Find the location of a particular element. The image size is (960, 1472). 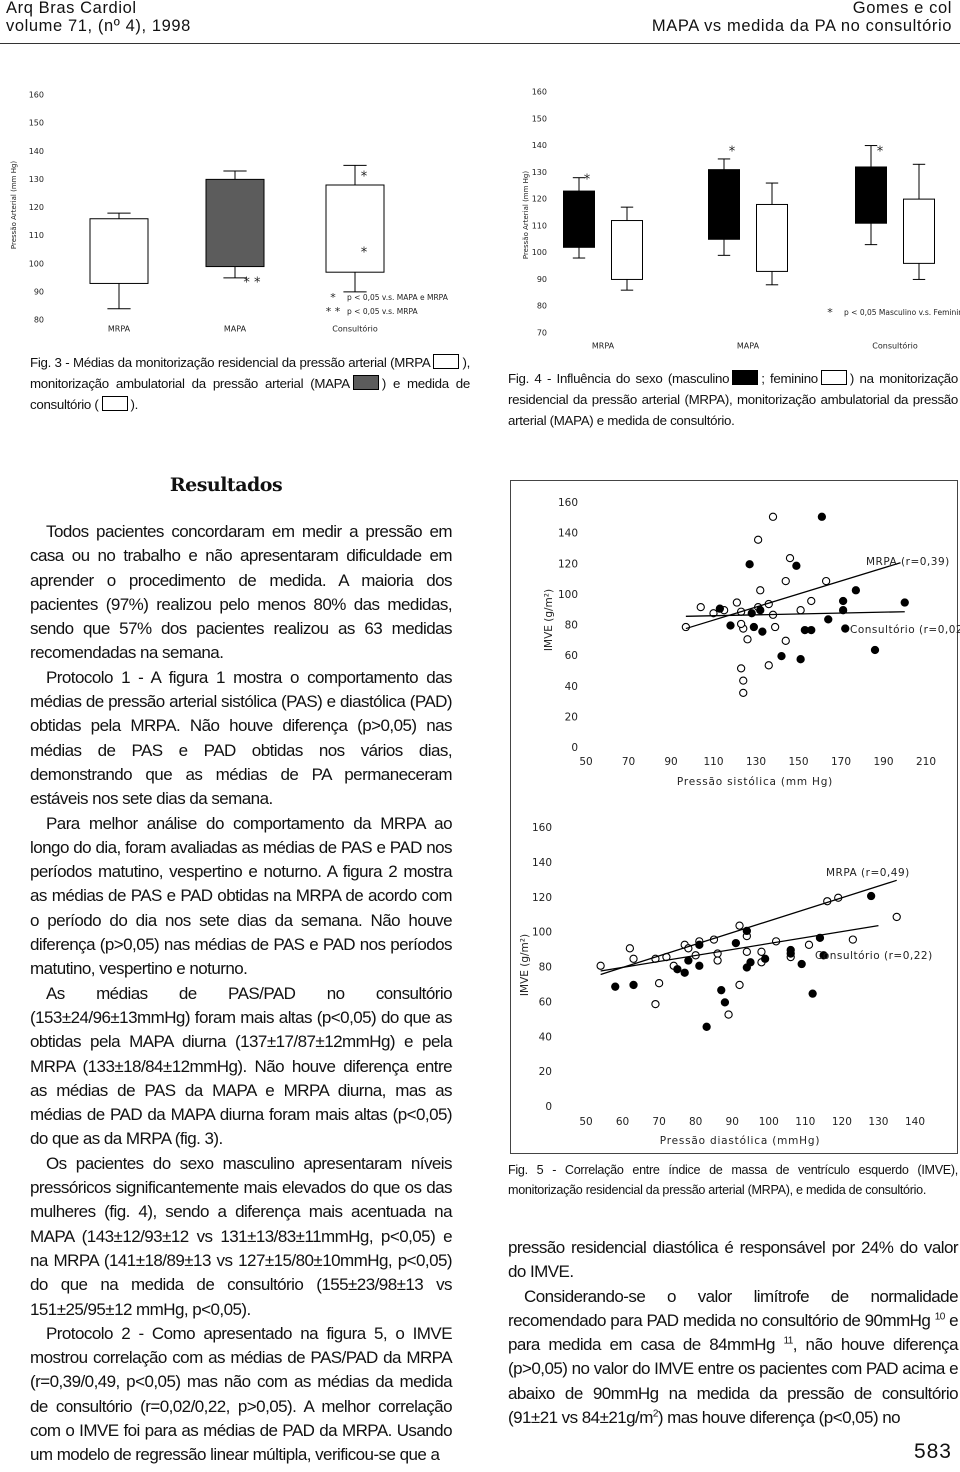

x-axis-label: Pressão diastólica (mmHg) is located at coordinates (740, 1141).